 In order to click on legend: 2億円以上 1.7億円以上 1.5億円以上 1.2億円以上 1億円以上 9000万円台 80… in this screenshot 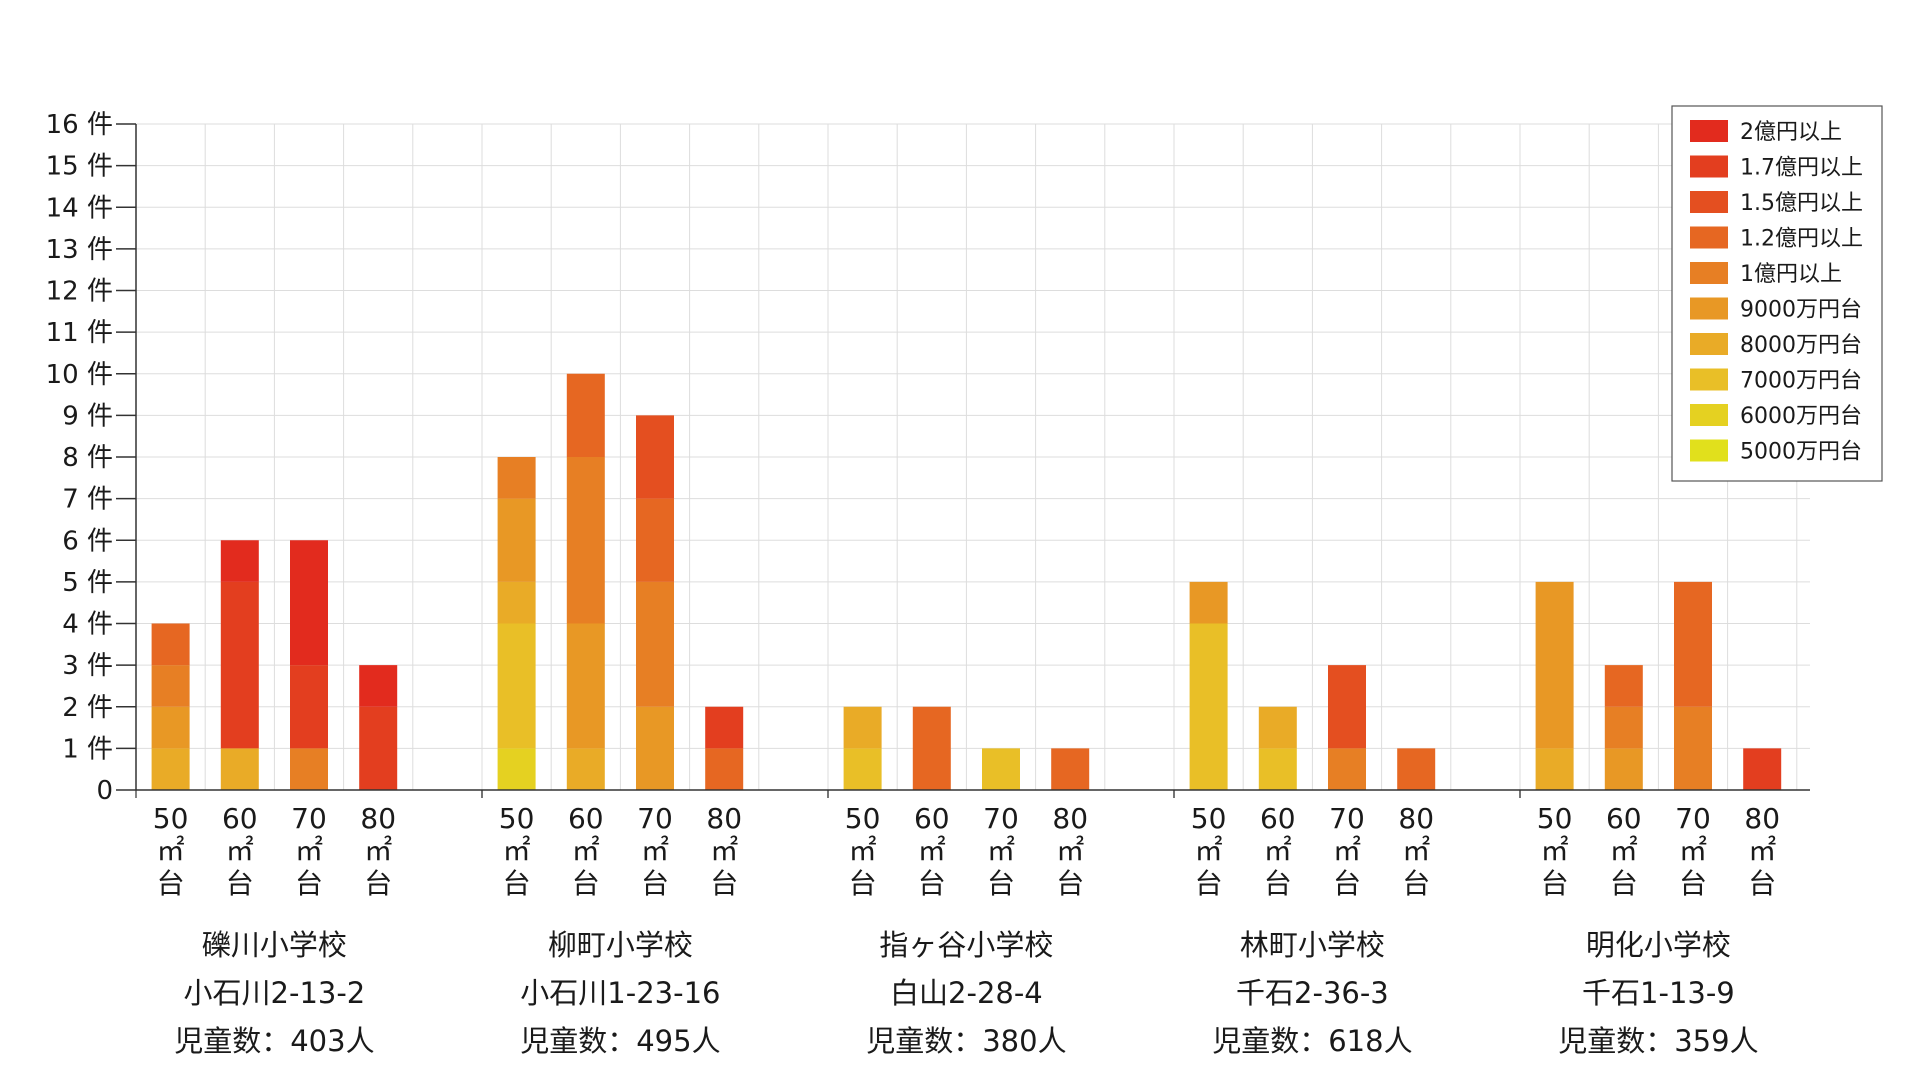, I will do `click(1777, 293)`.